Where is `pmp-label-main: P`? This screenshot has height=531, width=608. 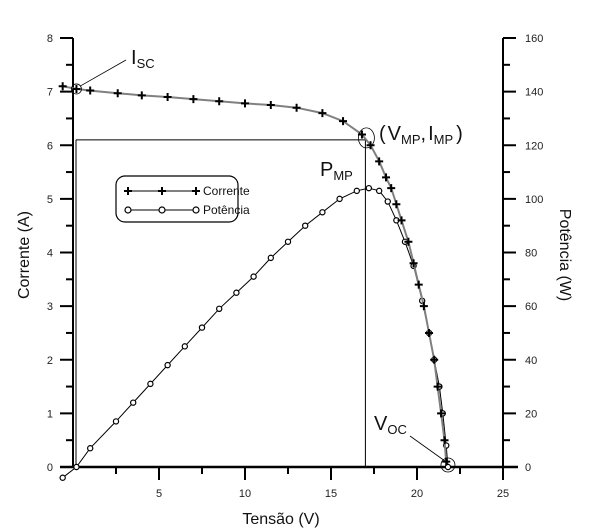 pmp-label-main: P is located at coordinates (326, 170).